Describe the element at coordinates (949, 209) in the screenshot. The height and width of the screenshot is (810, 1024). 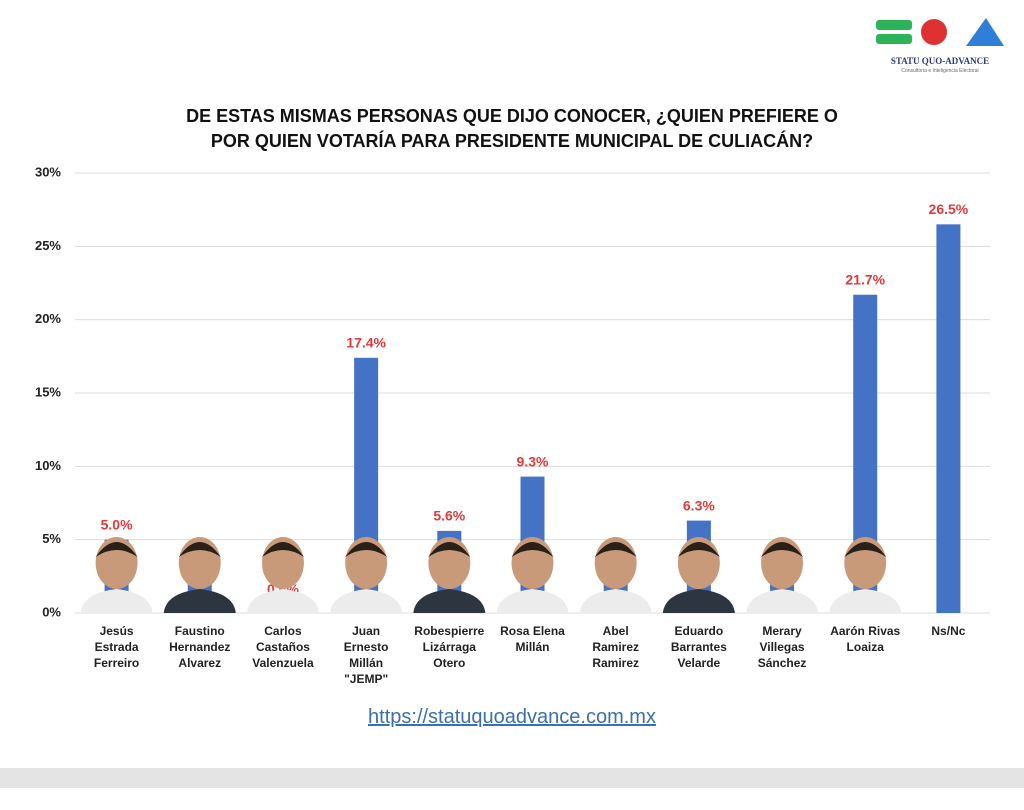
I see `value-label: 26.5%` at that location.